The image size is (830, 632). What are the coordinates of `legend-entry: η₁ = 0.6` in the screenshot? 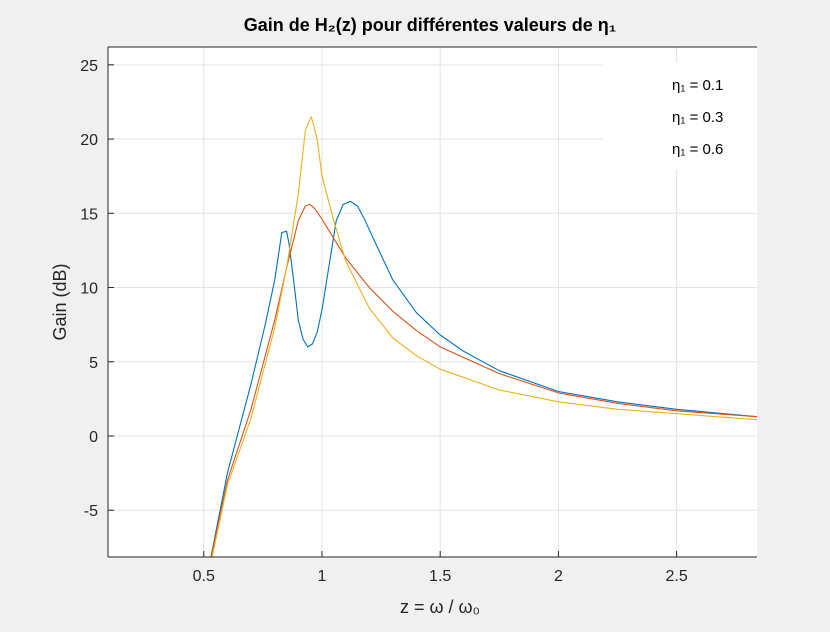 It's located at (697, 149).